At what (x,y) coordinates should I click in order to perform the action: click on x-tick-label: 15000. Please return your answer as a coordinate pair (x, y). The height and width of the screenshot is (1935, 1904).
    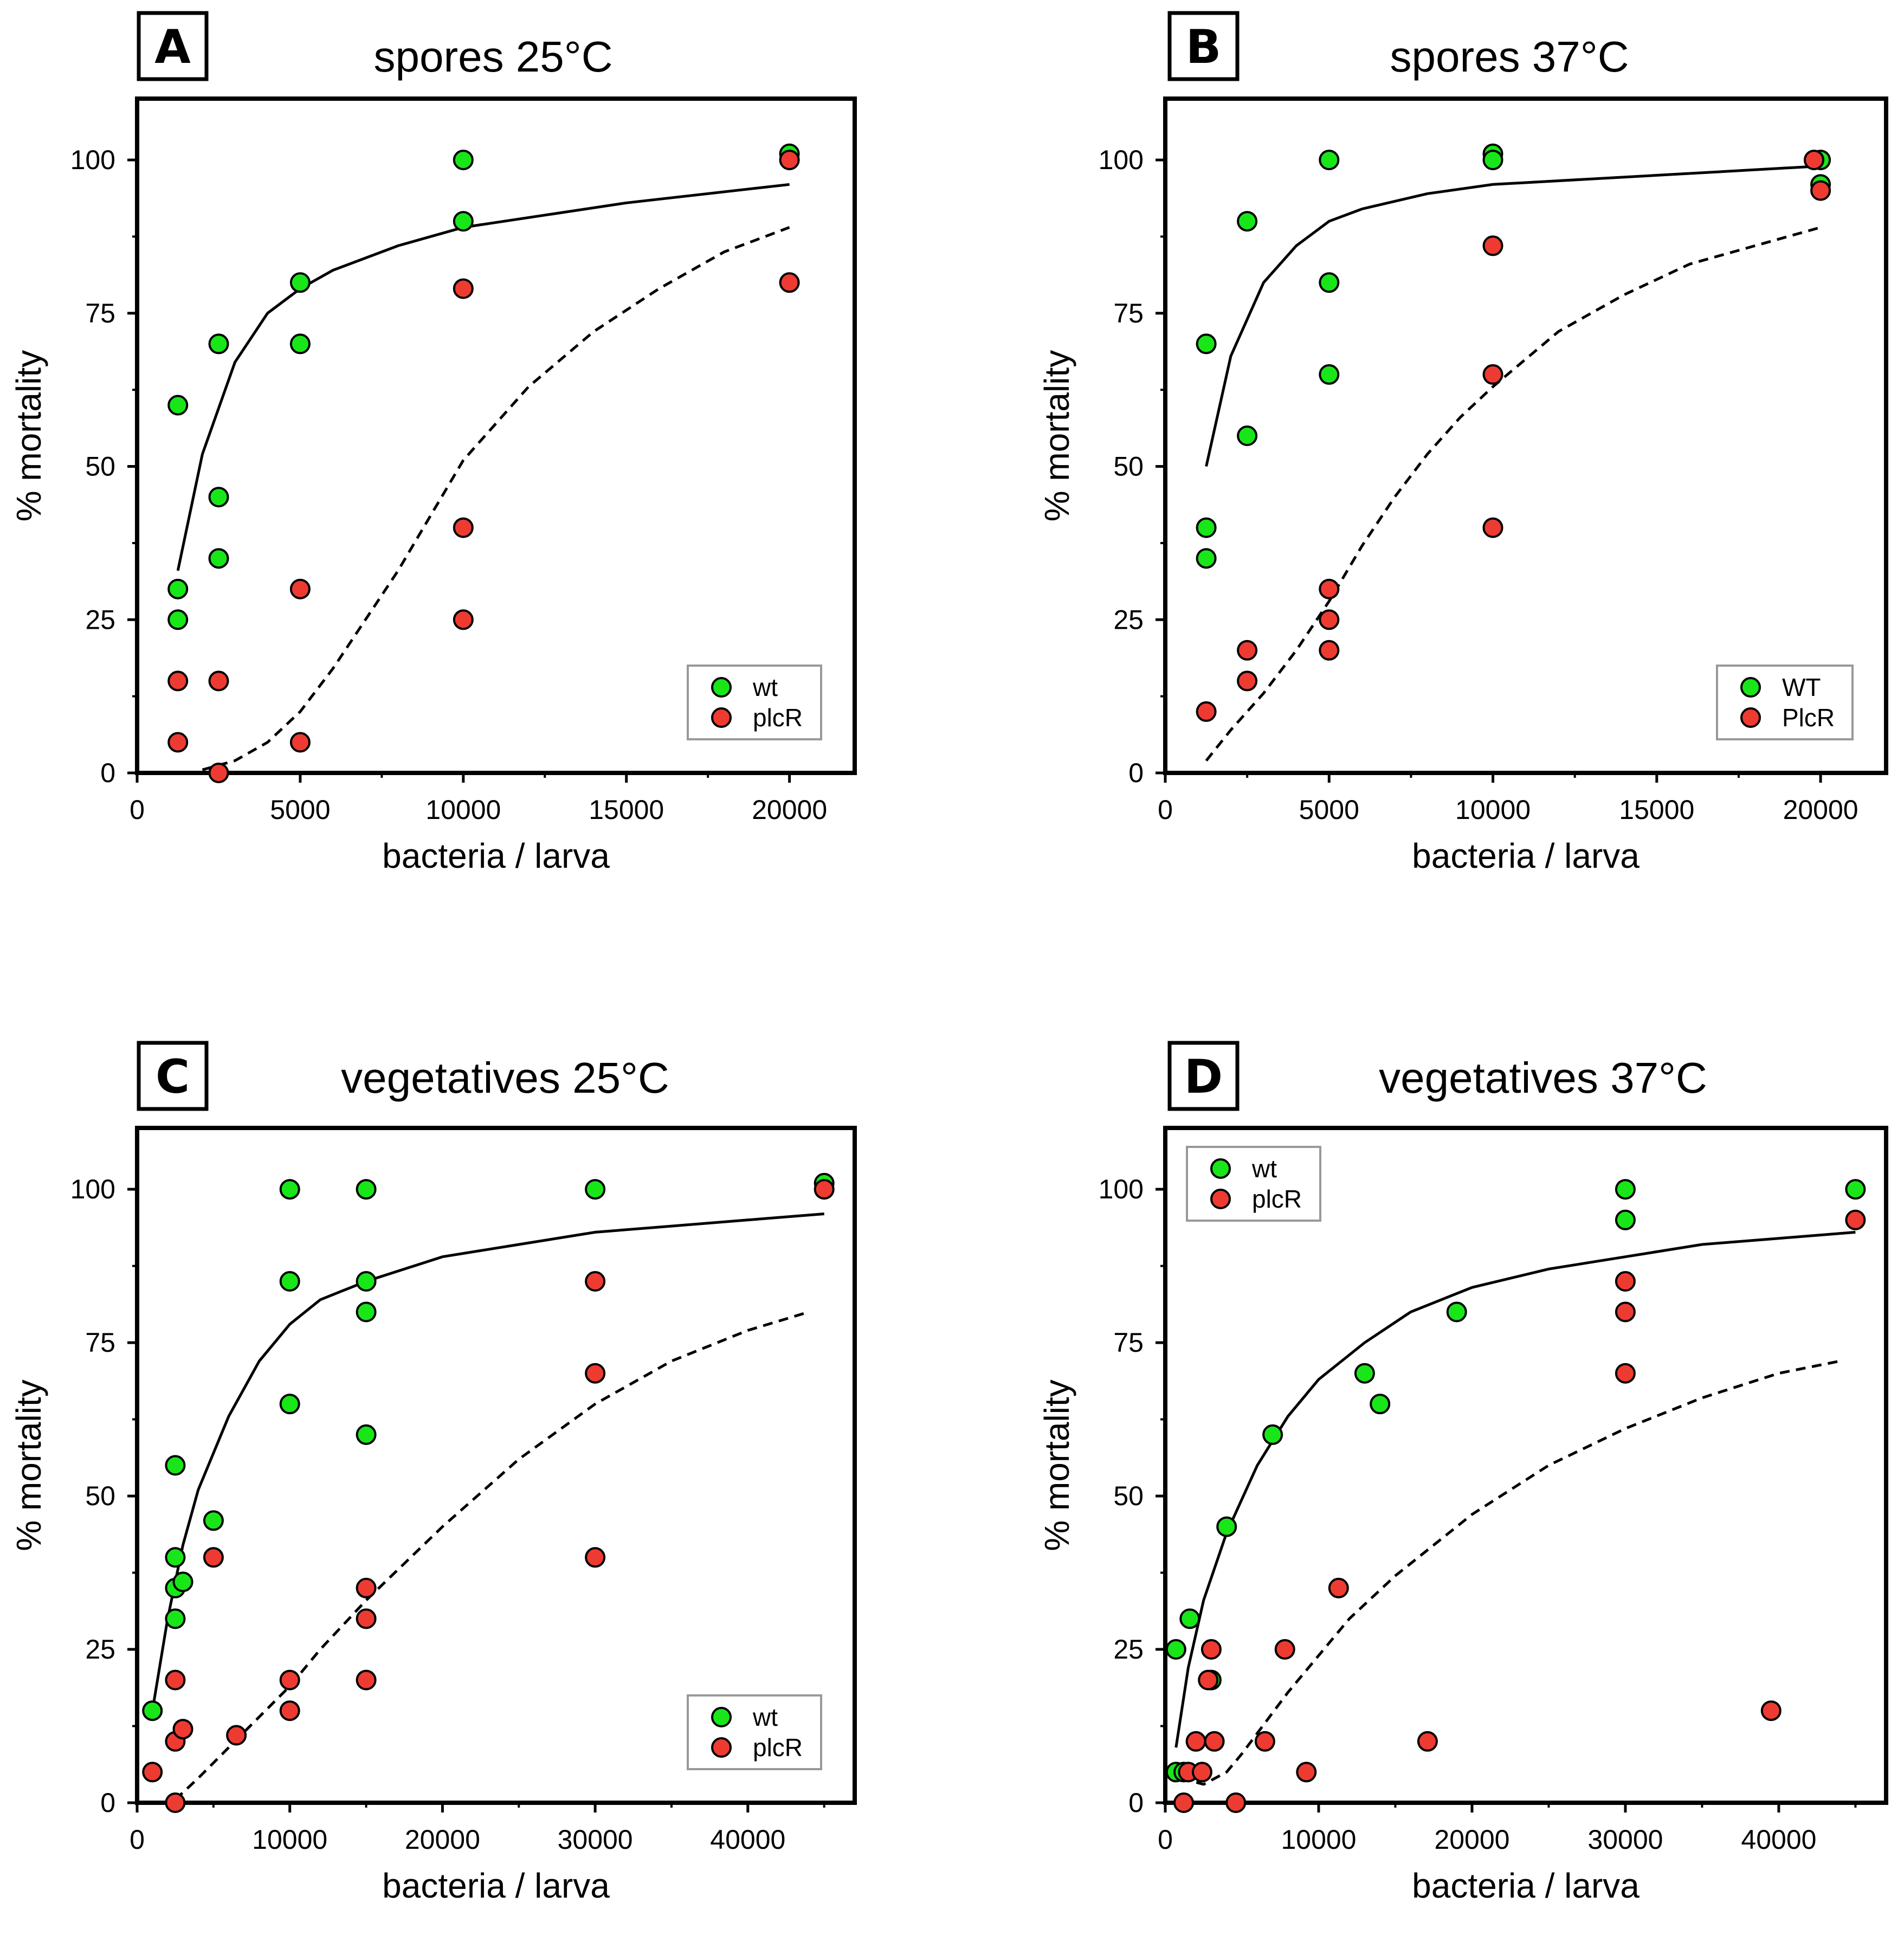
    Looking at the image, I should click on (626, 810).